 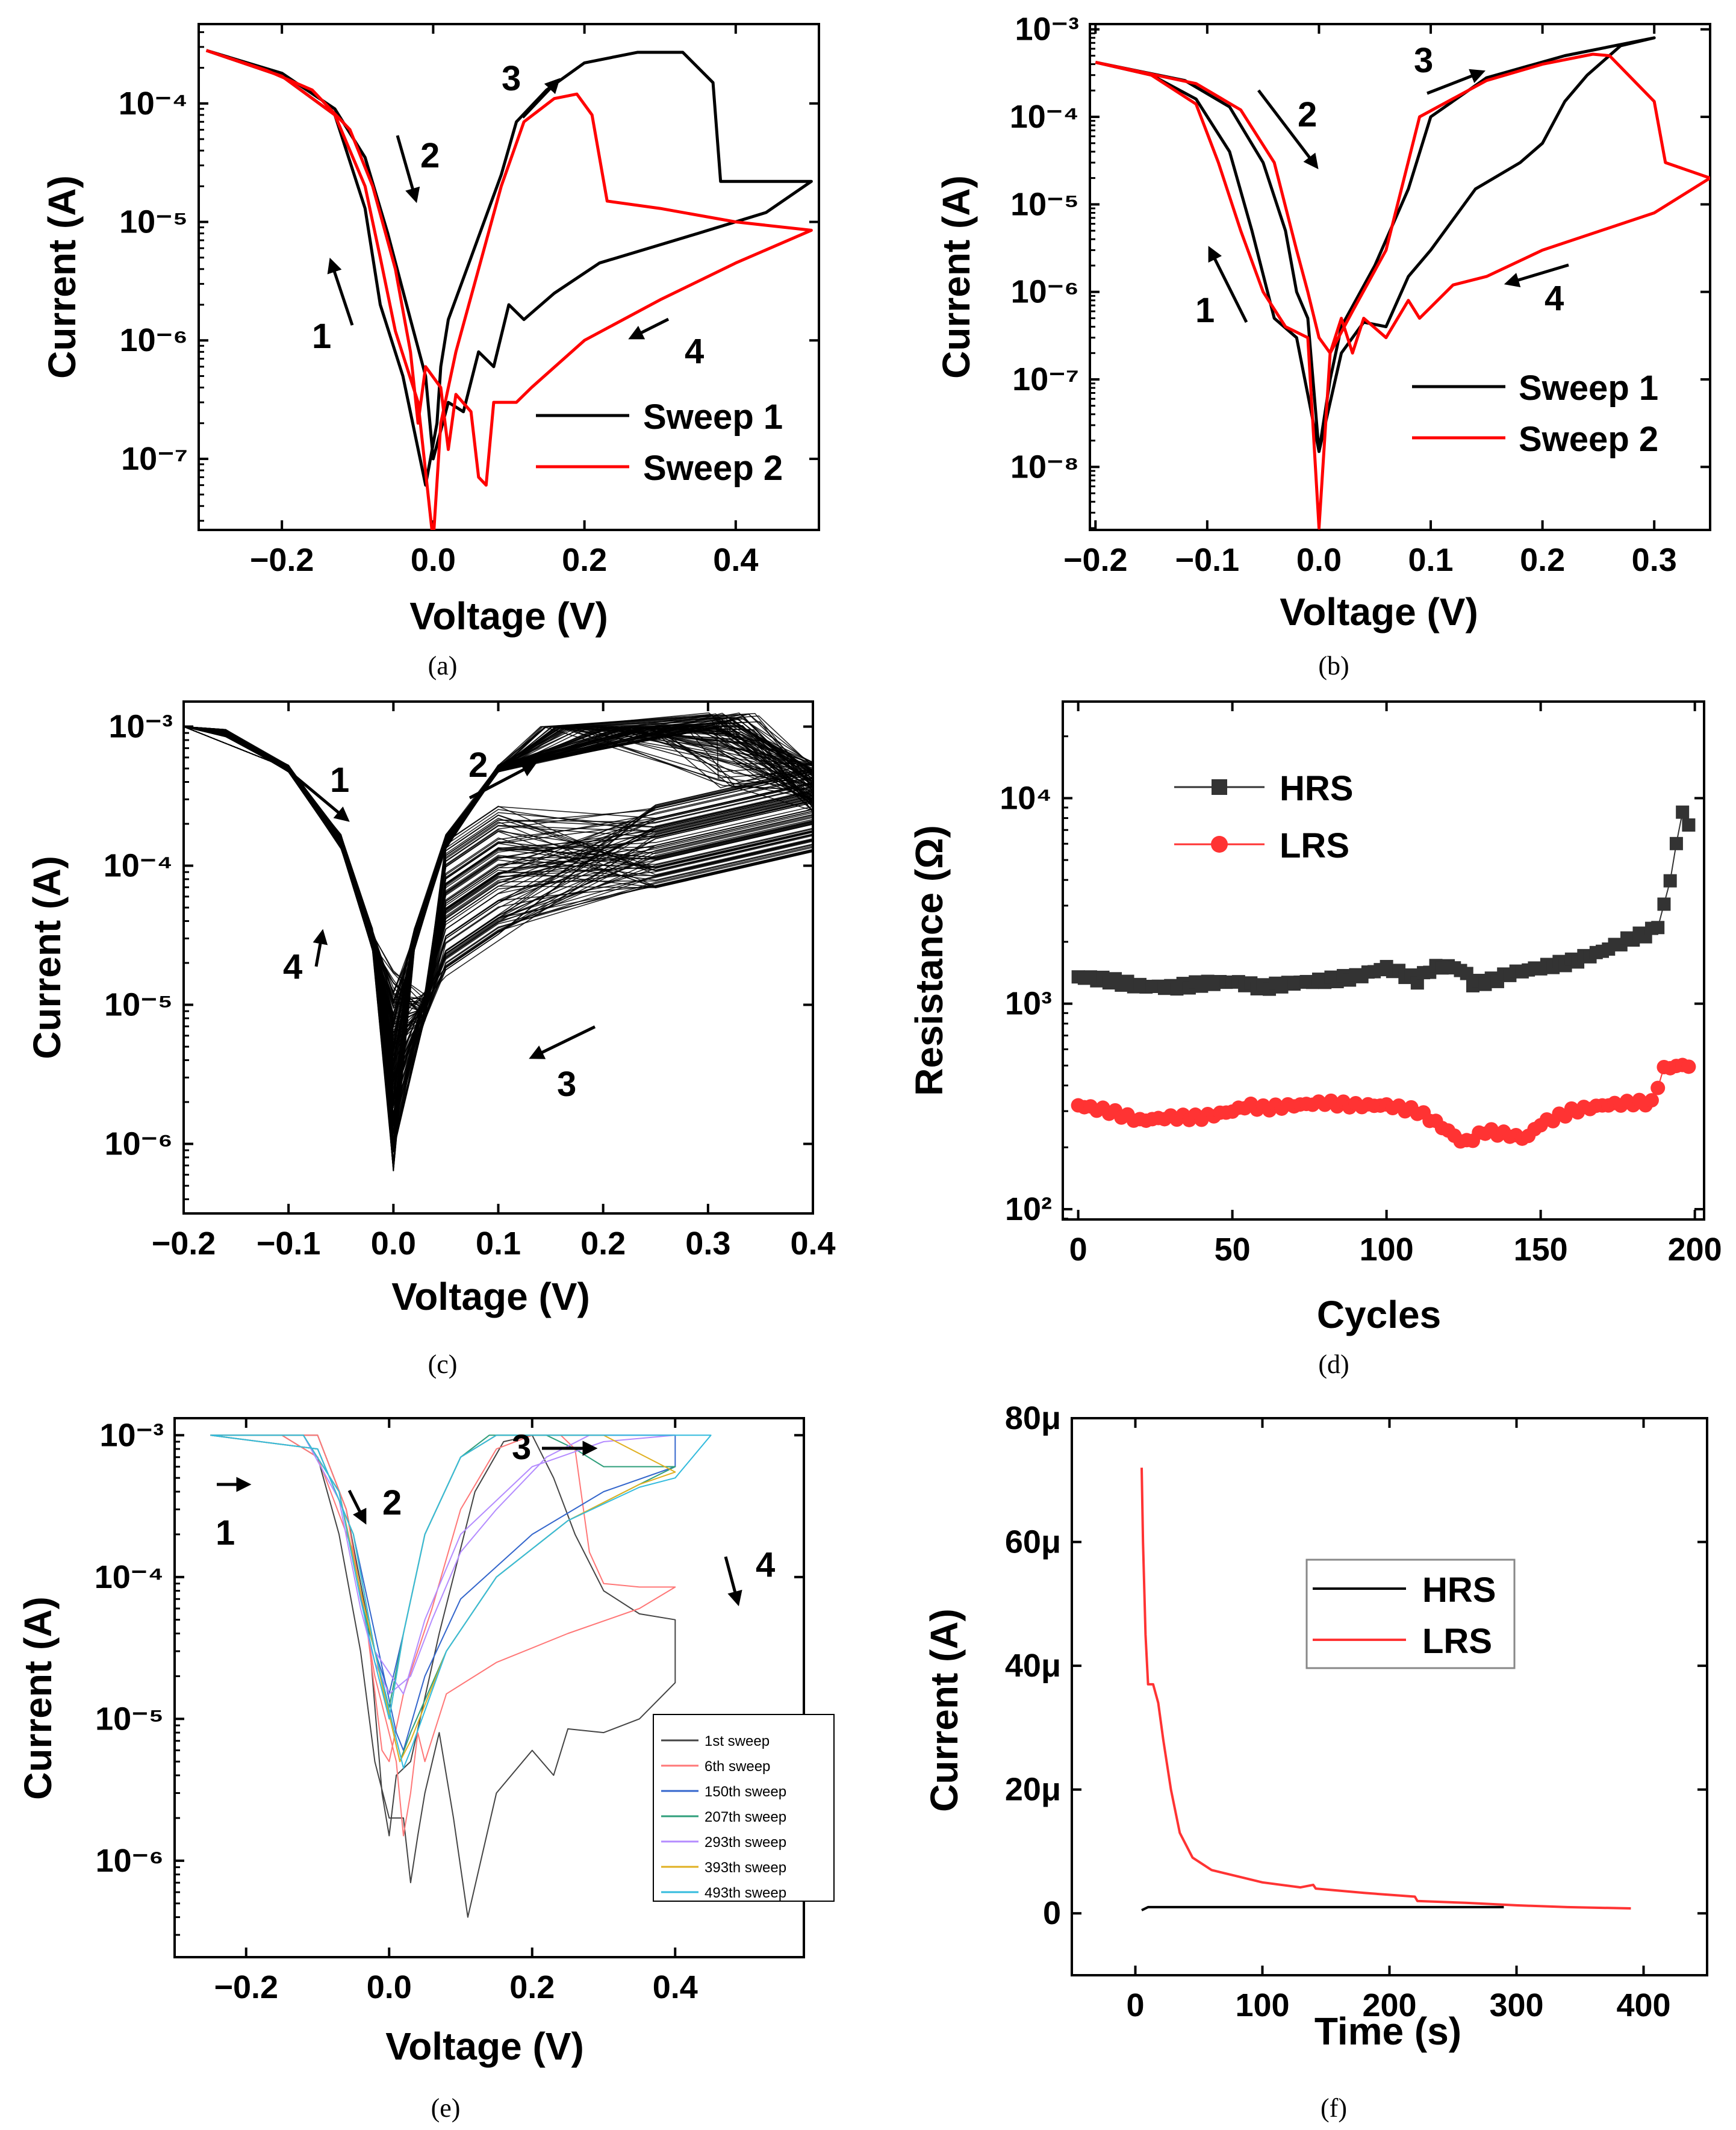 I want to click on x-ticks: −0.2 −0.1 0.0 0.1 0.2 0.3 0.4, so click(x=494, y=982).